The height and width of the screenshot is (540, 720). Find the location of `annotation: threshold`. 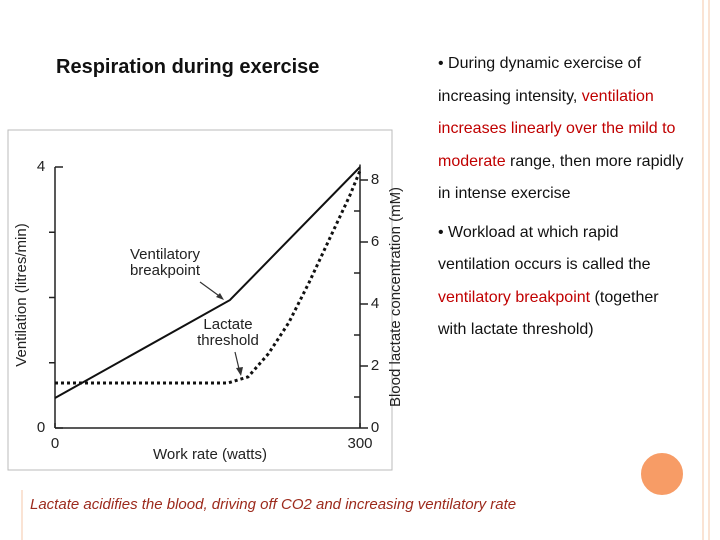

annotation: threshold is located at coordinates (228, 340).